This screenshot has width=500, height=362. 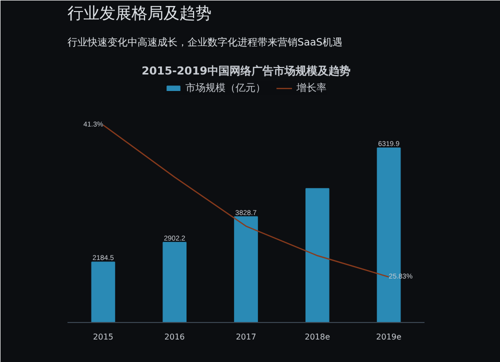 What do you see at coordinates (389, 337) in the screenshot?
I see `x-tick-label: 2019e` at bounding box center [389, 337].